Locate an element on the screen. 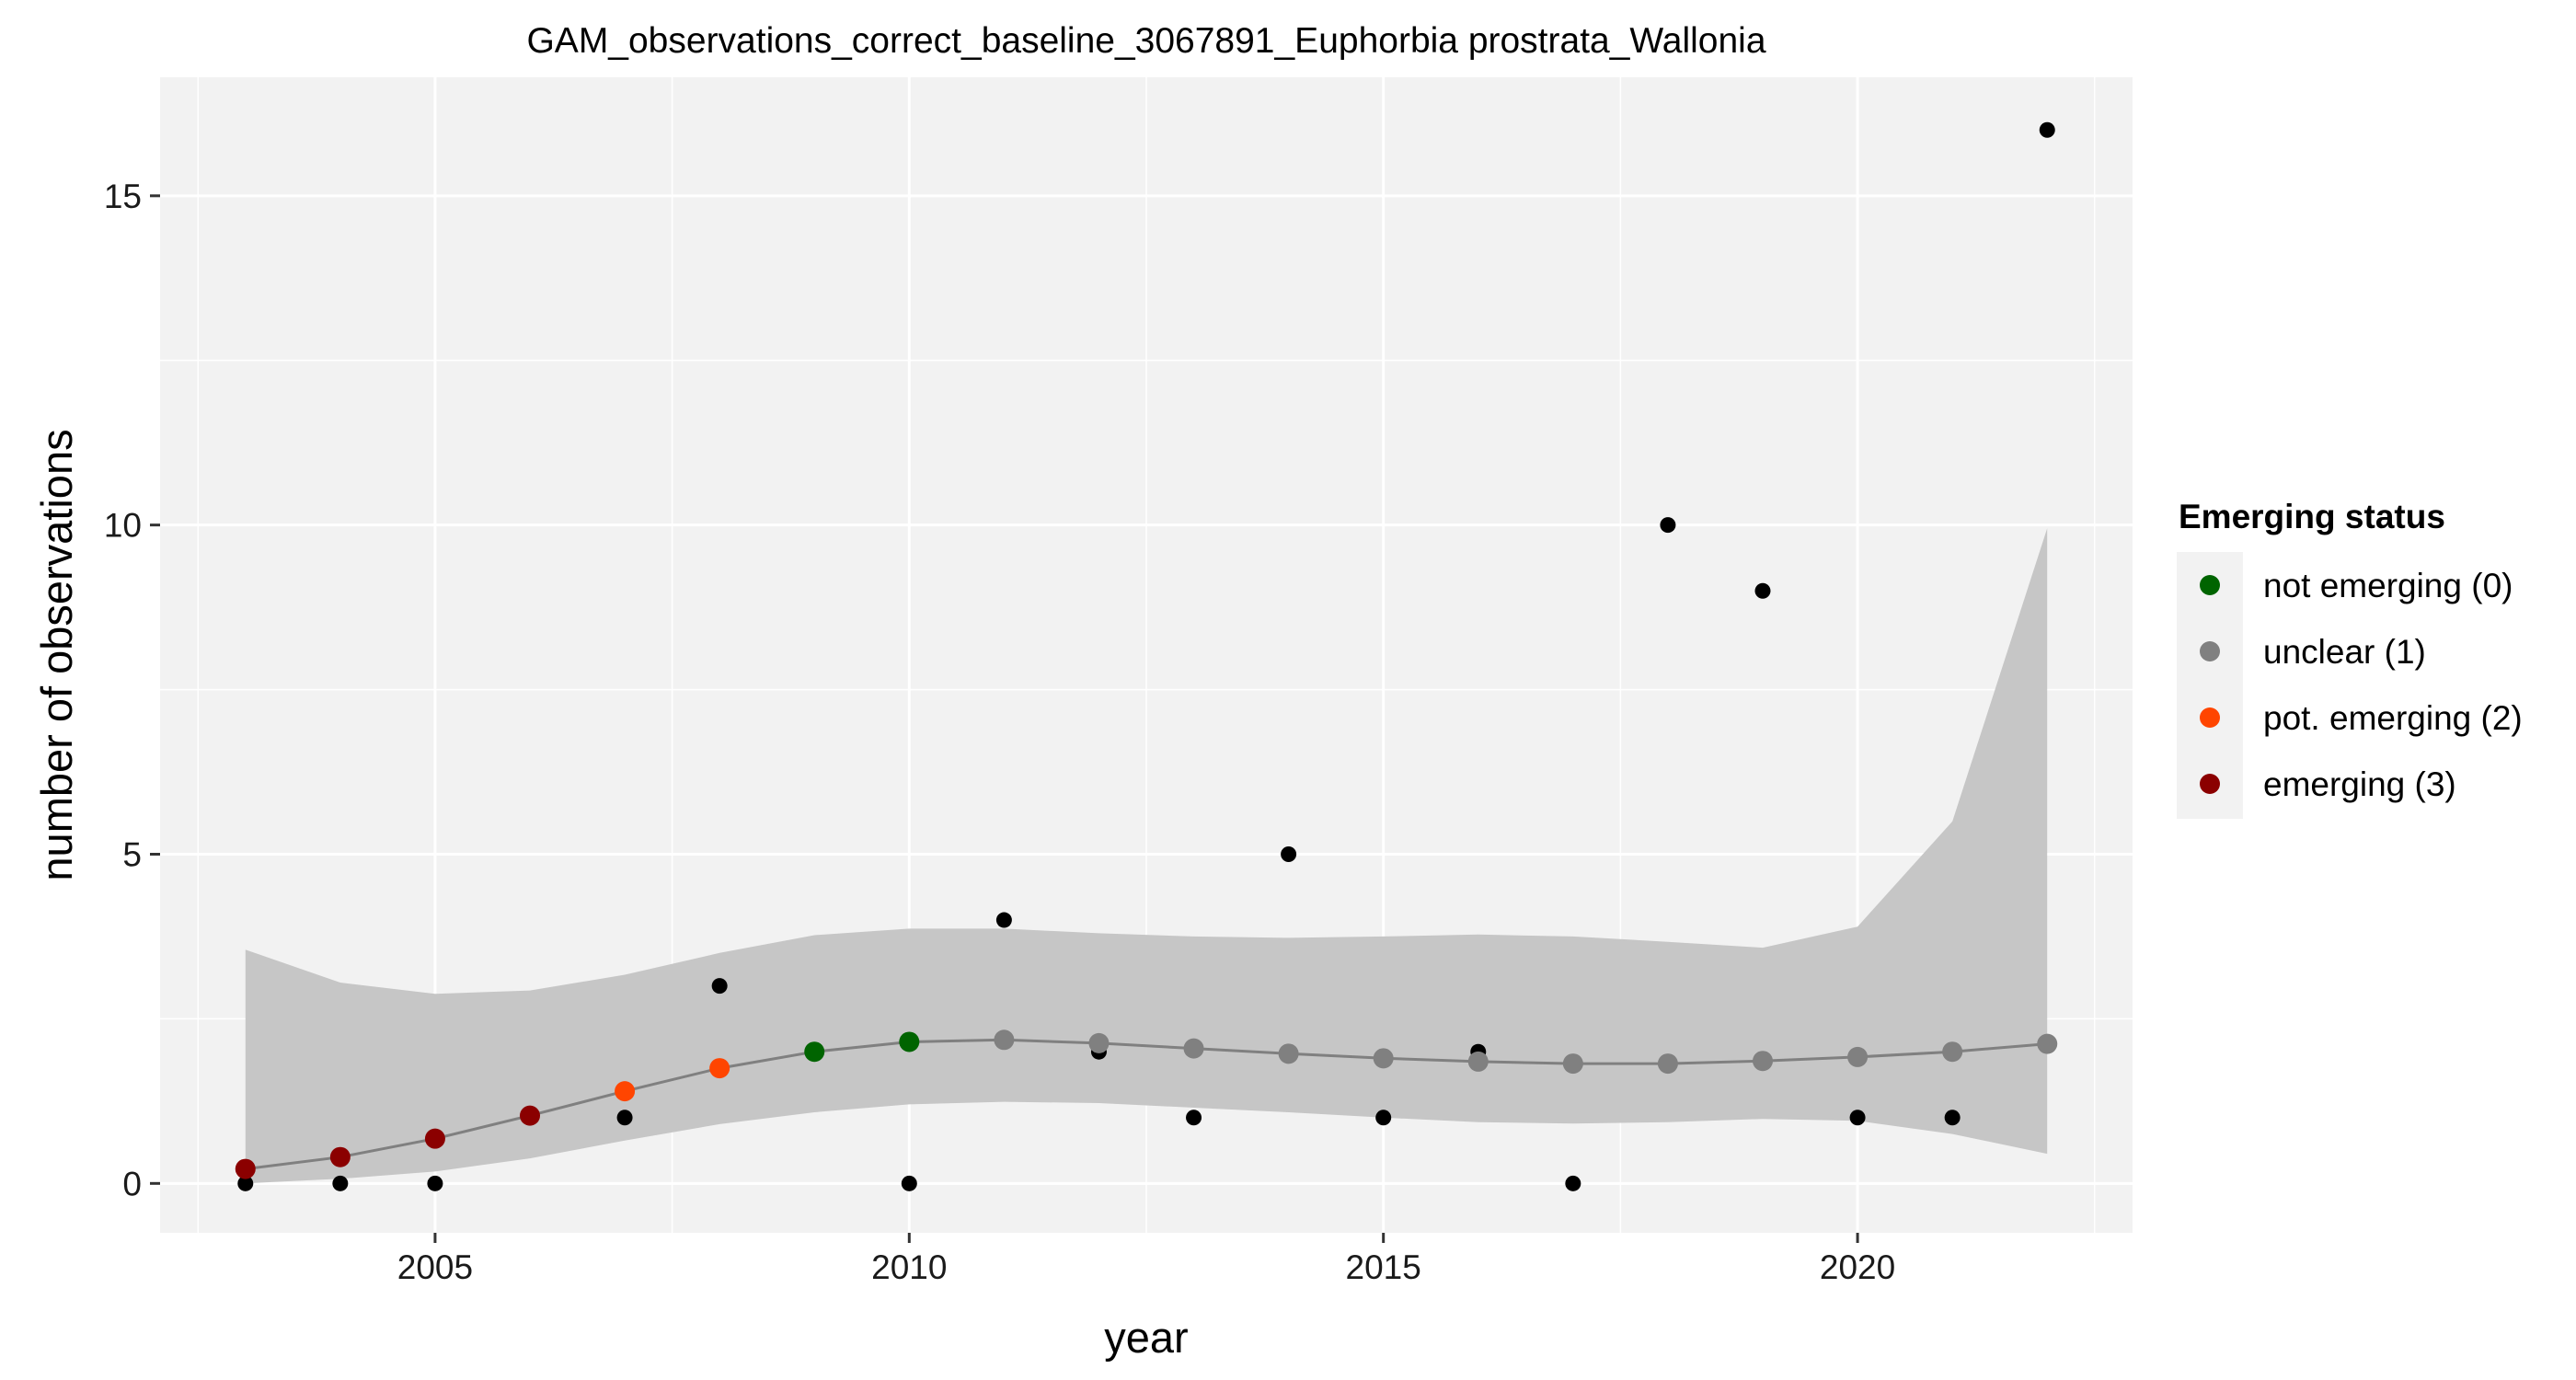  x-tick-label: 2015 is located at coordinates (1383, 1267).